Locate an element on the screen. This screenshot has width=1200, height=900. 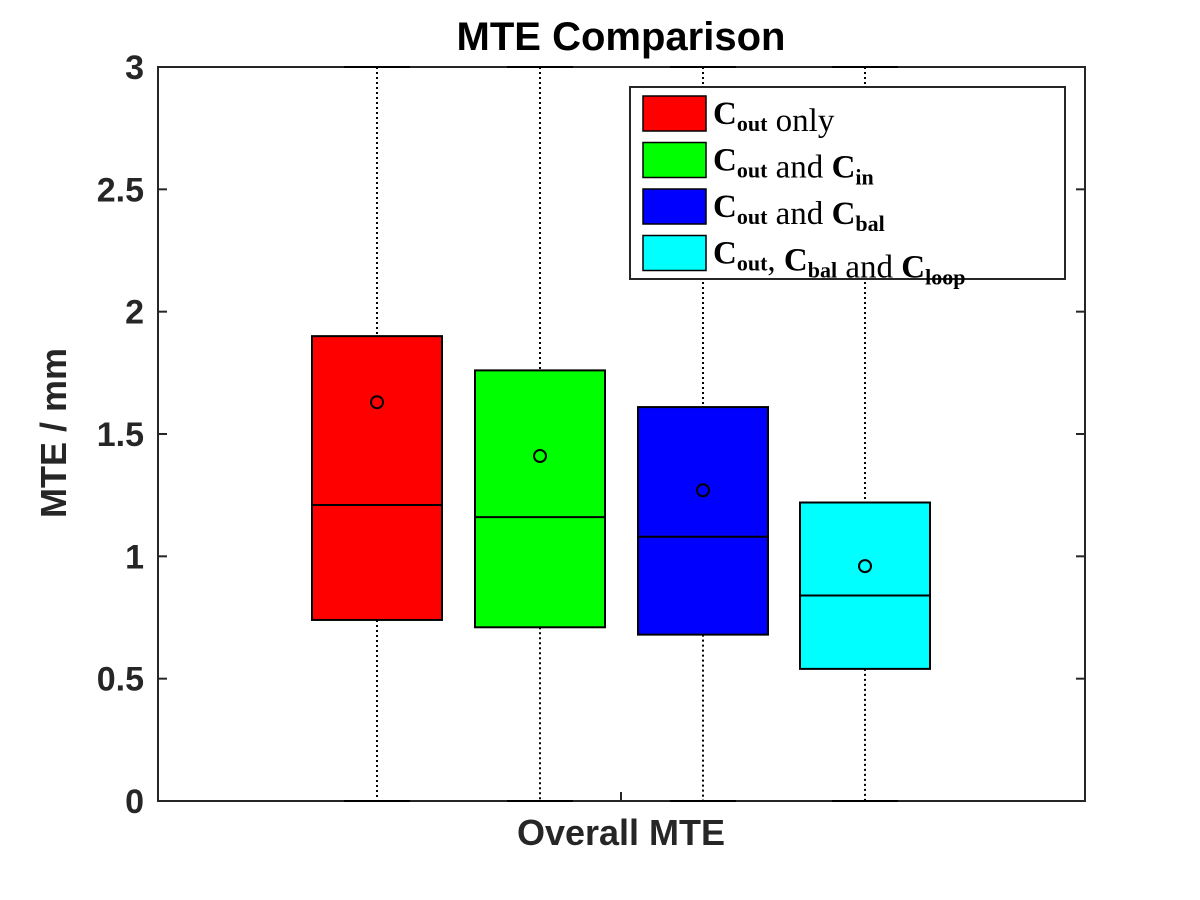
y-tick-label: 2 is located at coordinates (134, 313).